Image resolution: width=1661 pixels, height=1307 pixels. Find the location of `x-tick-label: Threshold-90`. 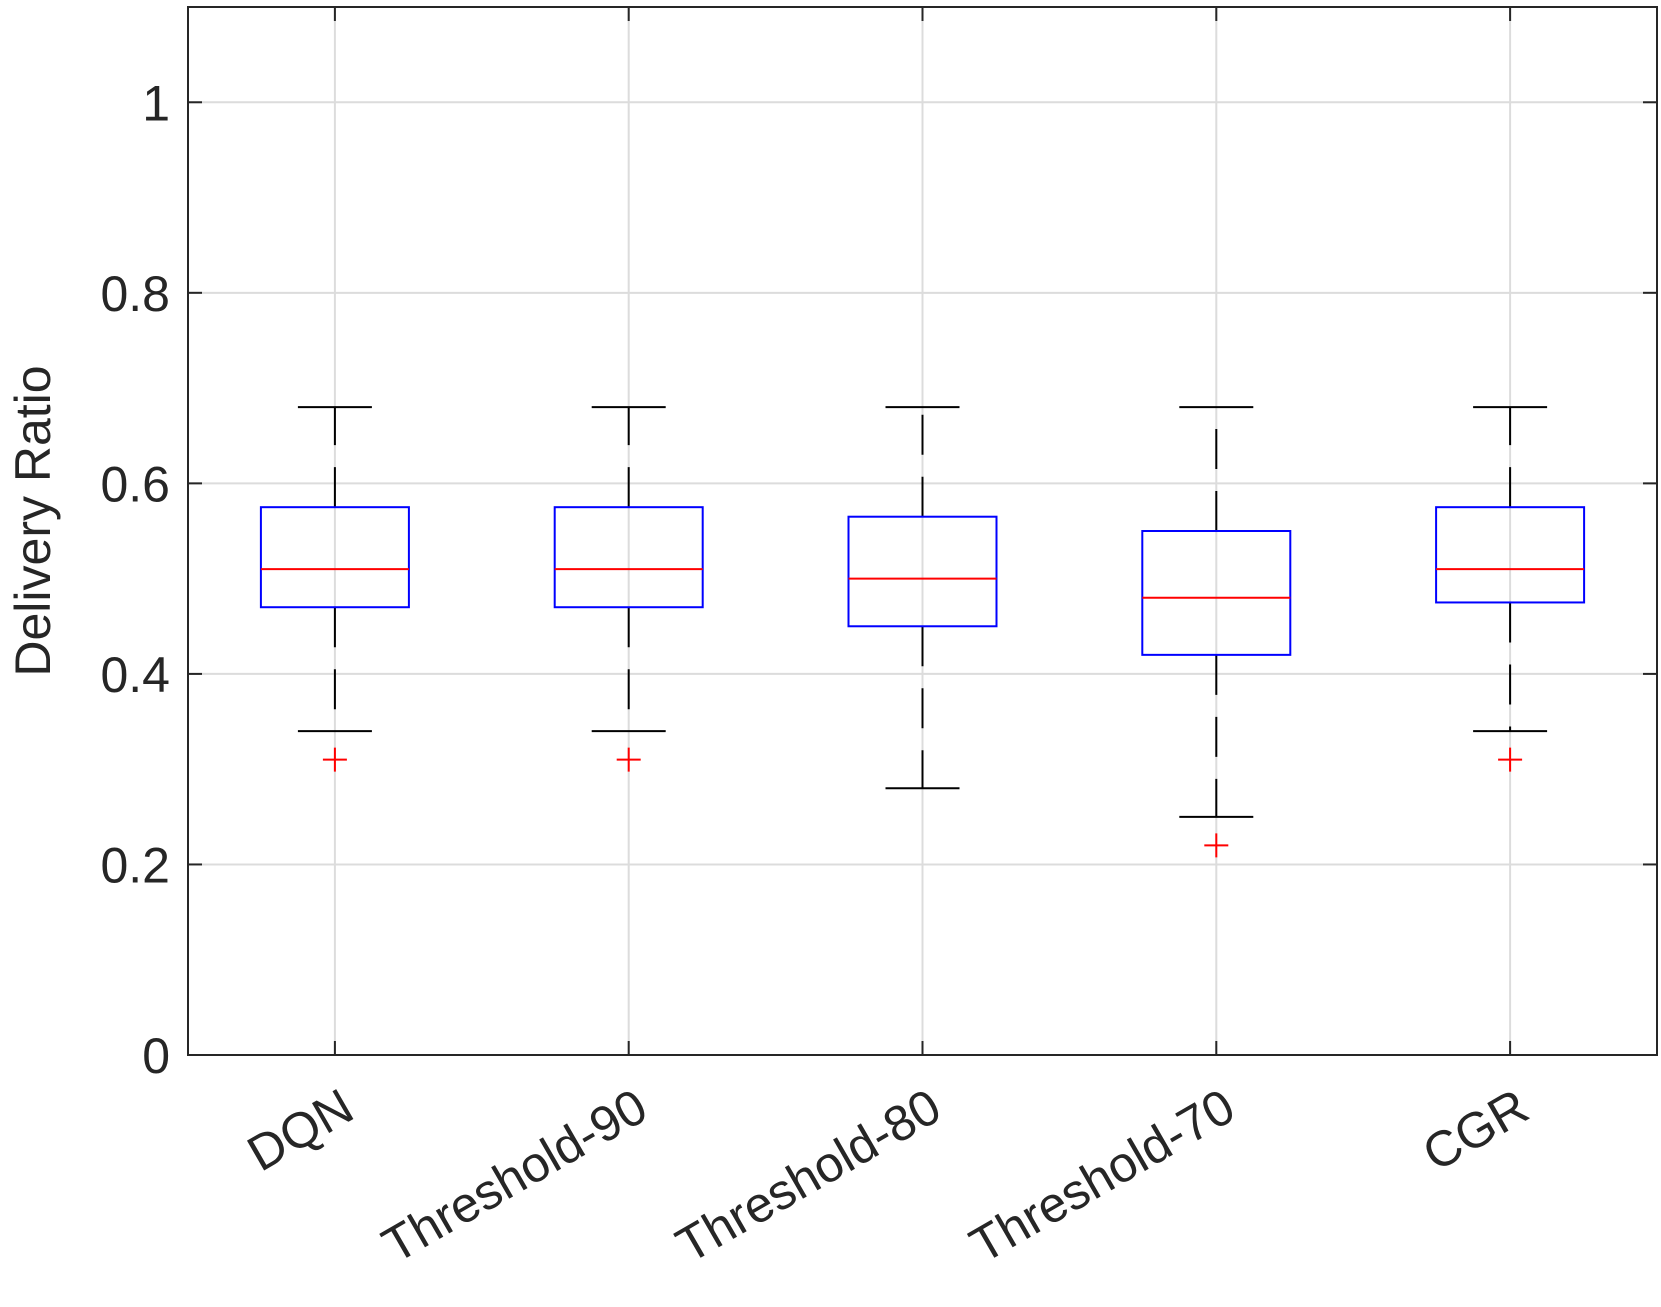

x-tick-label: Threshold-90 is located at coordinates (514, 1176).